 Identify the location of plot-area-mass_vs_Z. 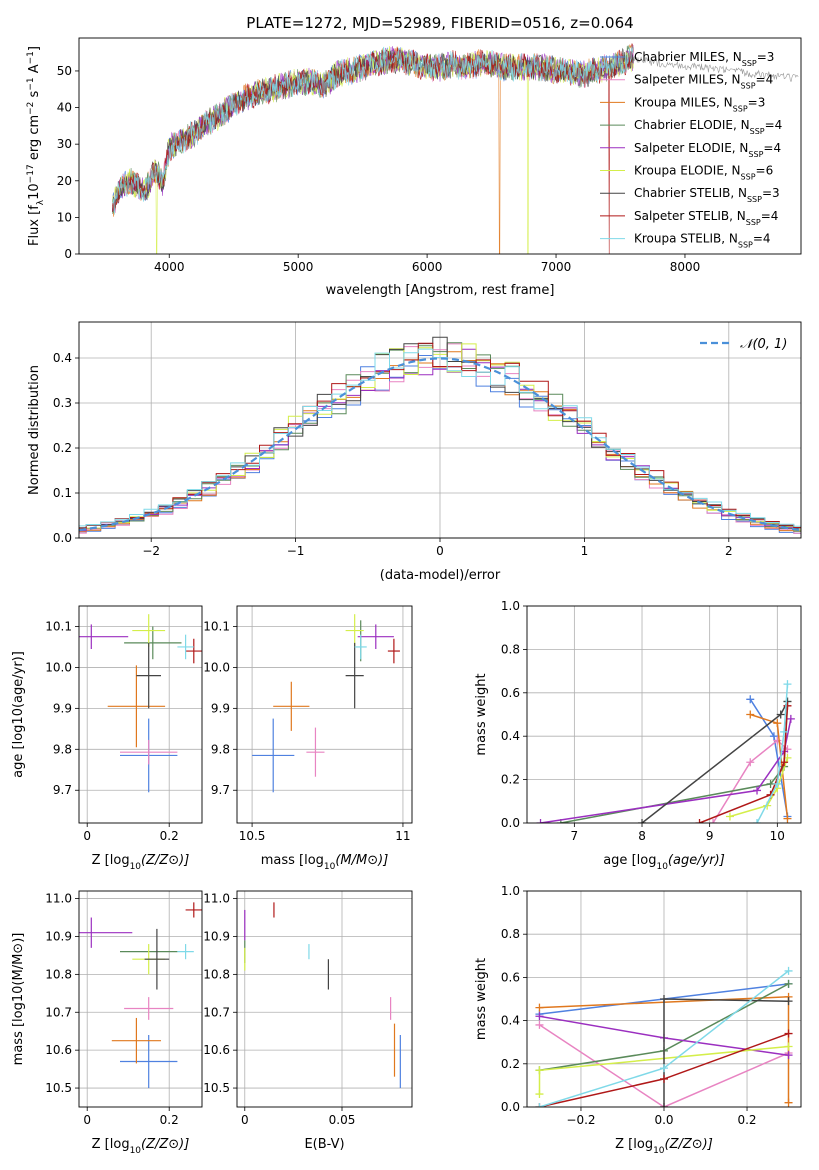
(140, 995).